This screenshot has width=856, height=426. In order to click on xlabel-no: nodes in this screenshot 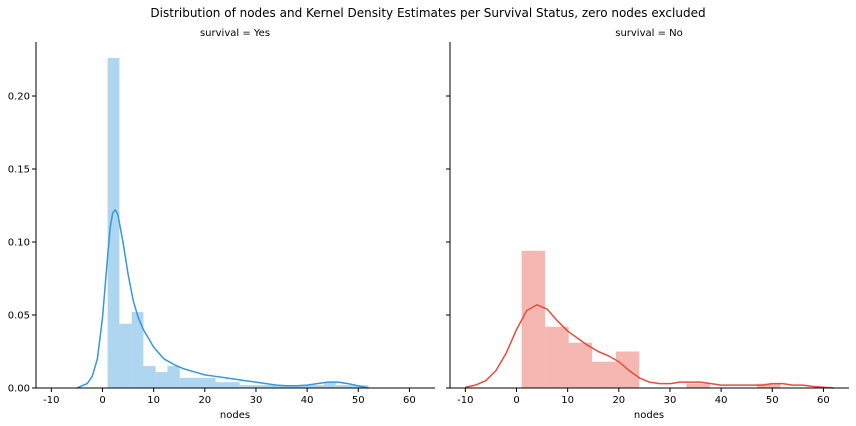, I will do `click(649, 415)`.